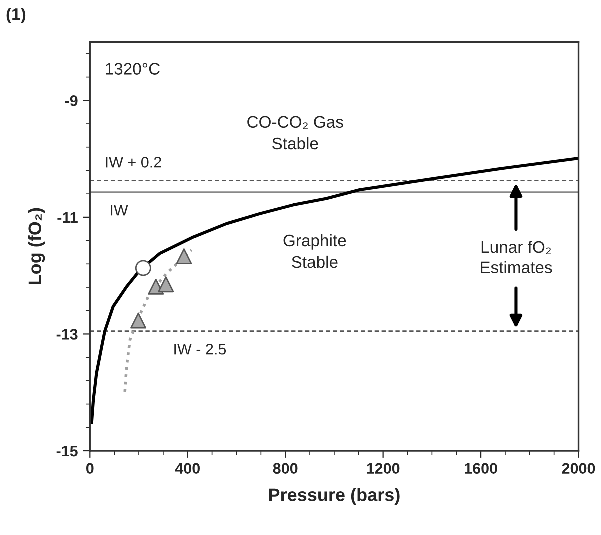 Image resolution: width=601 pixels, height=535 pixels. What do you see at coordinates (285, 468) in the screenshot?
I see `x-tick-label: 800` at bounding box center [285, 468].